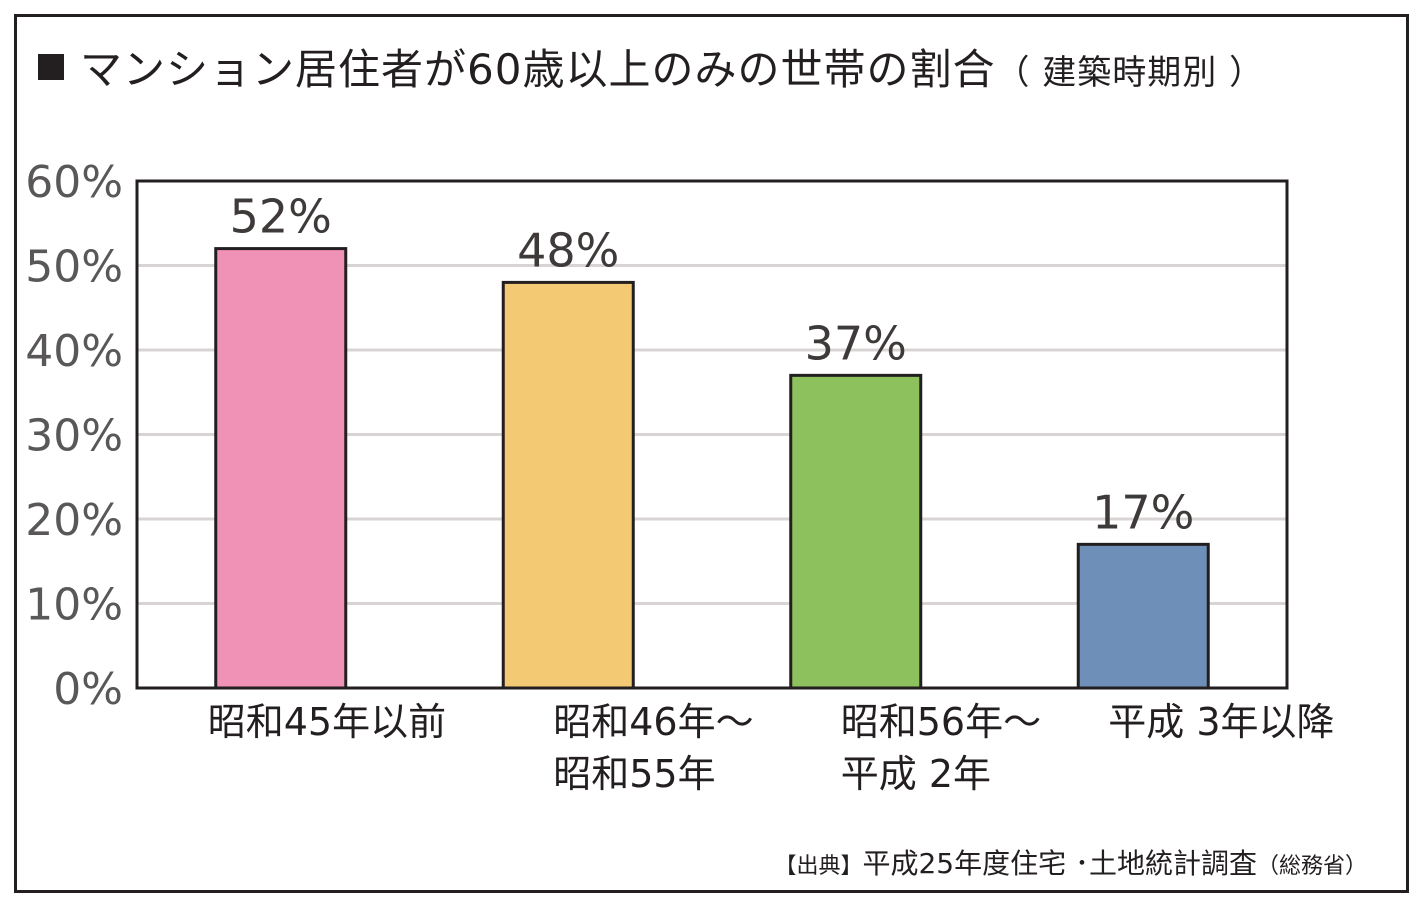 This screenshot has width=1427, height=919. What do you see at coordinates (1311, 866) in the screenshot?
I see `source-org: （総務省）` at bounding box center [1311, 866].